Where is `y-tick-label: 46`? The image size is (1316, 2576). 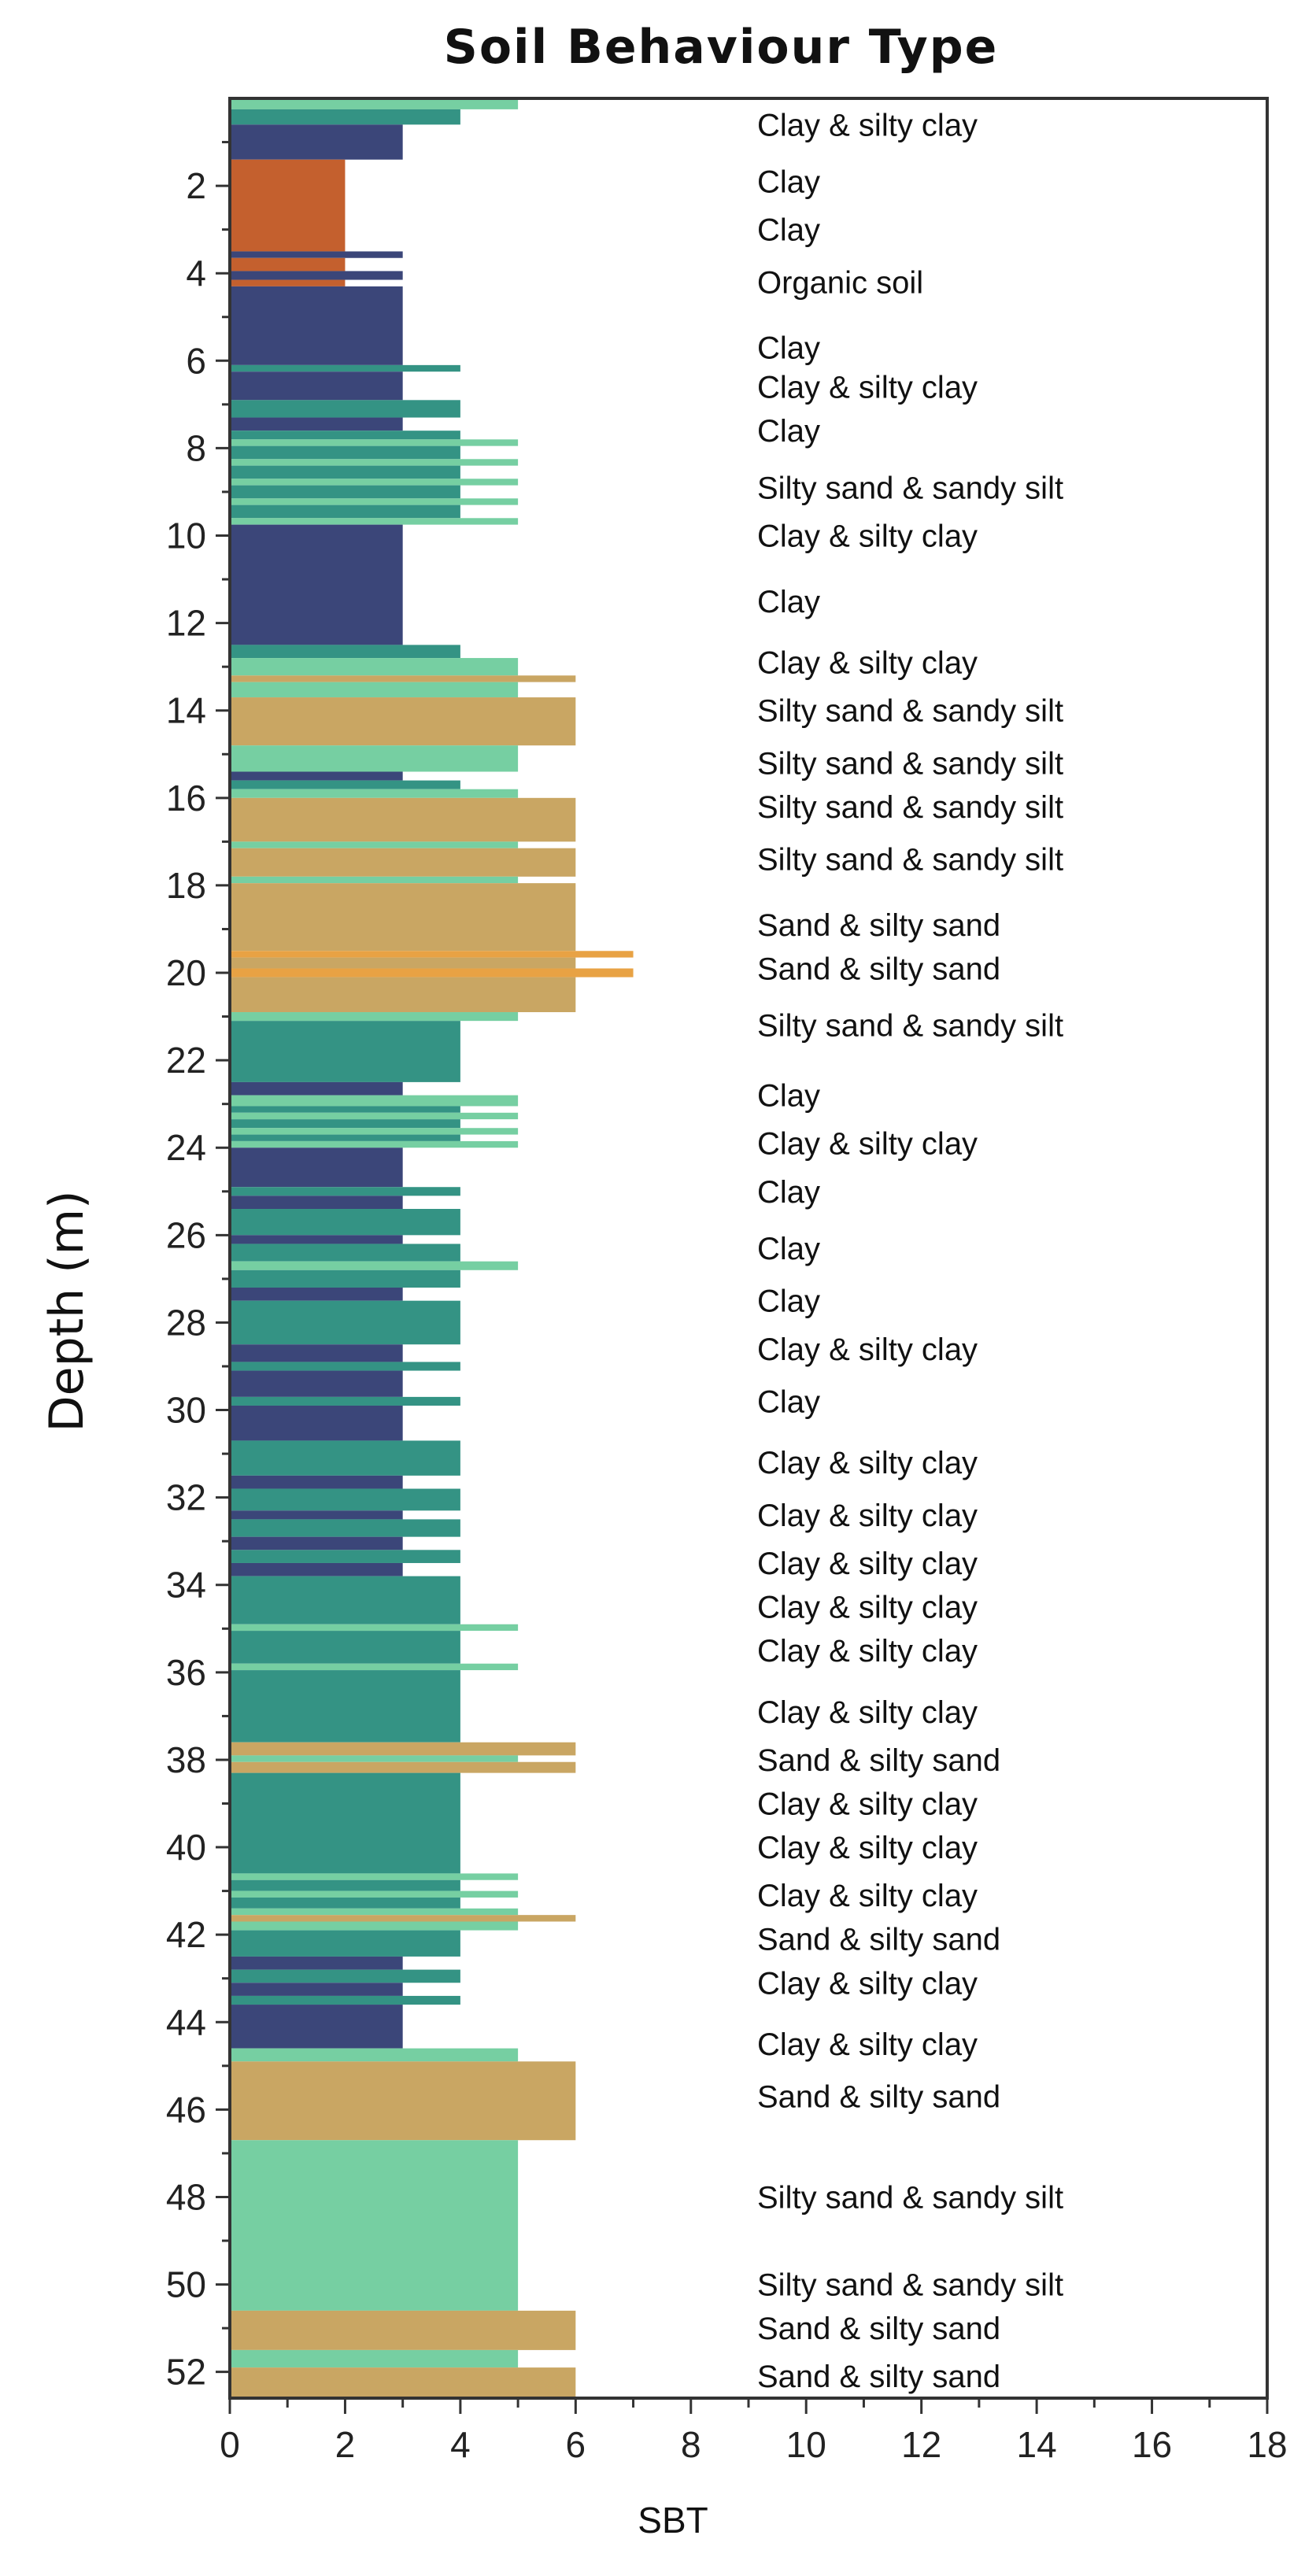
y-tick-label: 46 is located at coordinates (186, 2109).